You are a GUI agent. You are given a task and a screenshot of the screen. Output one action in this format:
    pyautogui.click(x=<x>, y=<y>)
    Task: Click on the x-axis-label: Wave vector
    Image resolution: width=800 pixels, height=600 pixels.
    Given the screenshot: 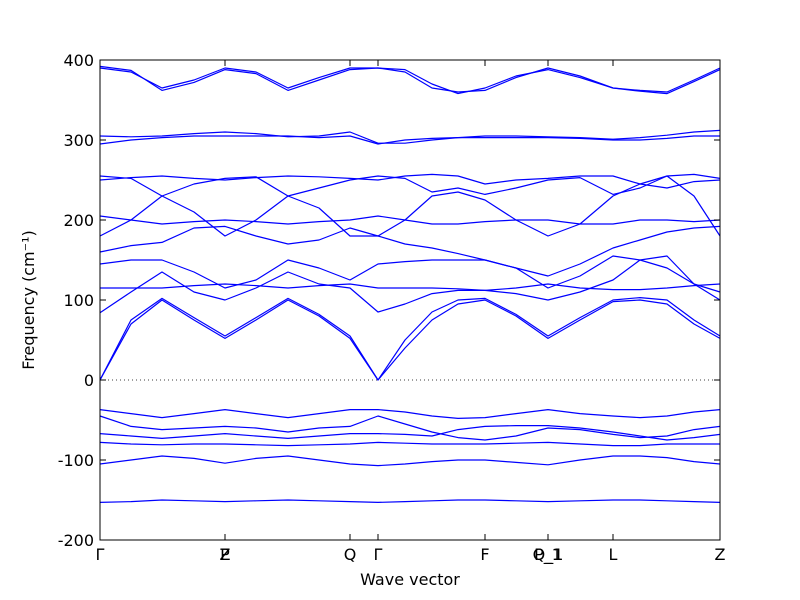 What is the action you would take?
    pyautogui.click(x=410, y=579)
    